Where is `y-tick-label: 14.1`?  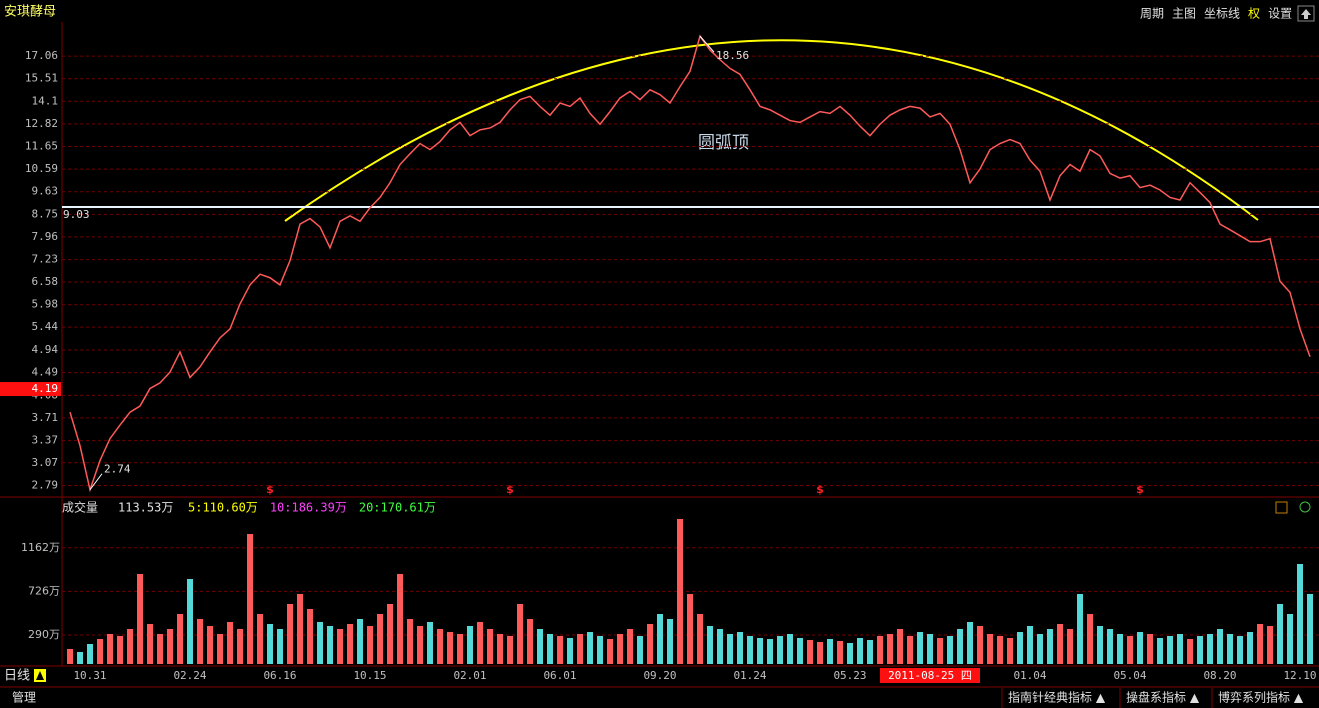
y-tick-label: 14.1 is located at coordinates (45, 100).